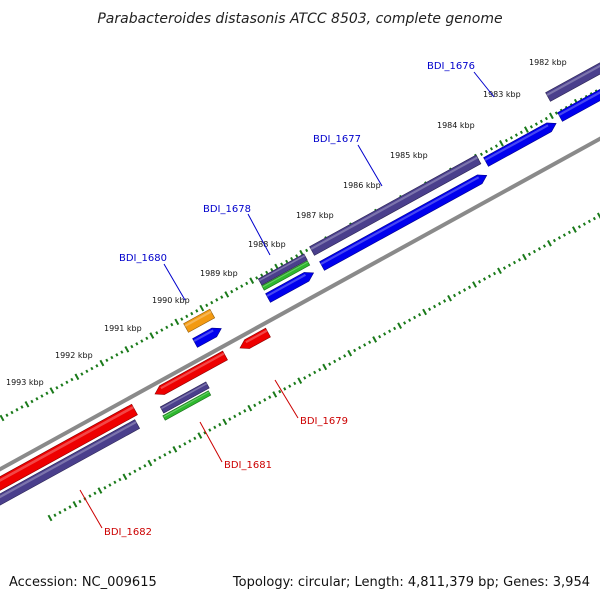  I want to click on gene-bdi-1681-outer-highlight, so click(184, 396).